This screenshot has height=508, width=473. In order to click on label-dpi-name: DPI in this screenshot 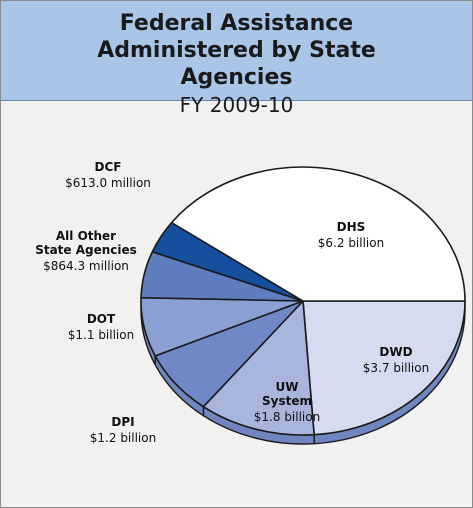, I will do `click(122, 422)`.